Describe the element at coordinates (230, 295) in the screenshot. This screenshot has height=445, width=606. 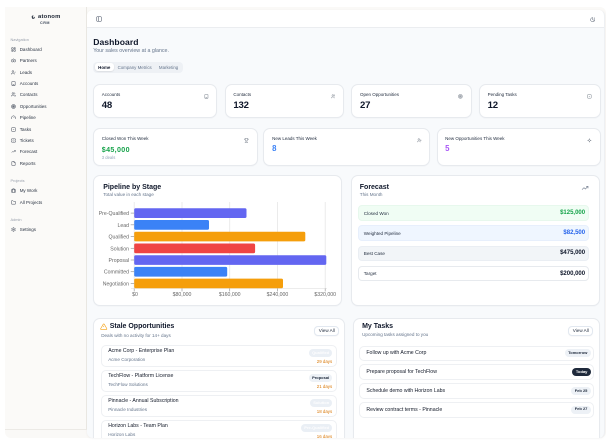
I see `svg-text: $160,000` at that location.